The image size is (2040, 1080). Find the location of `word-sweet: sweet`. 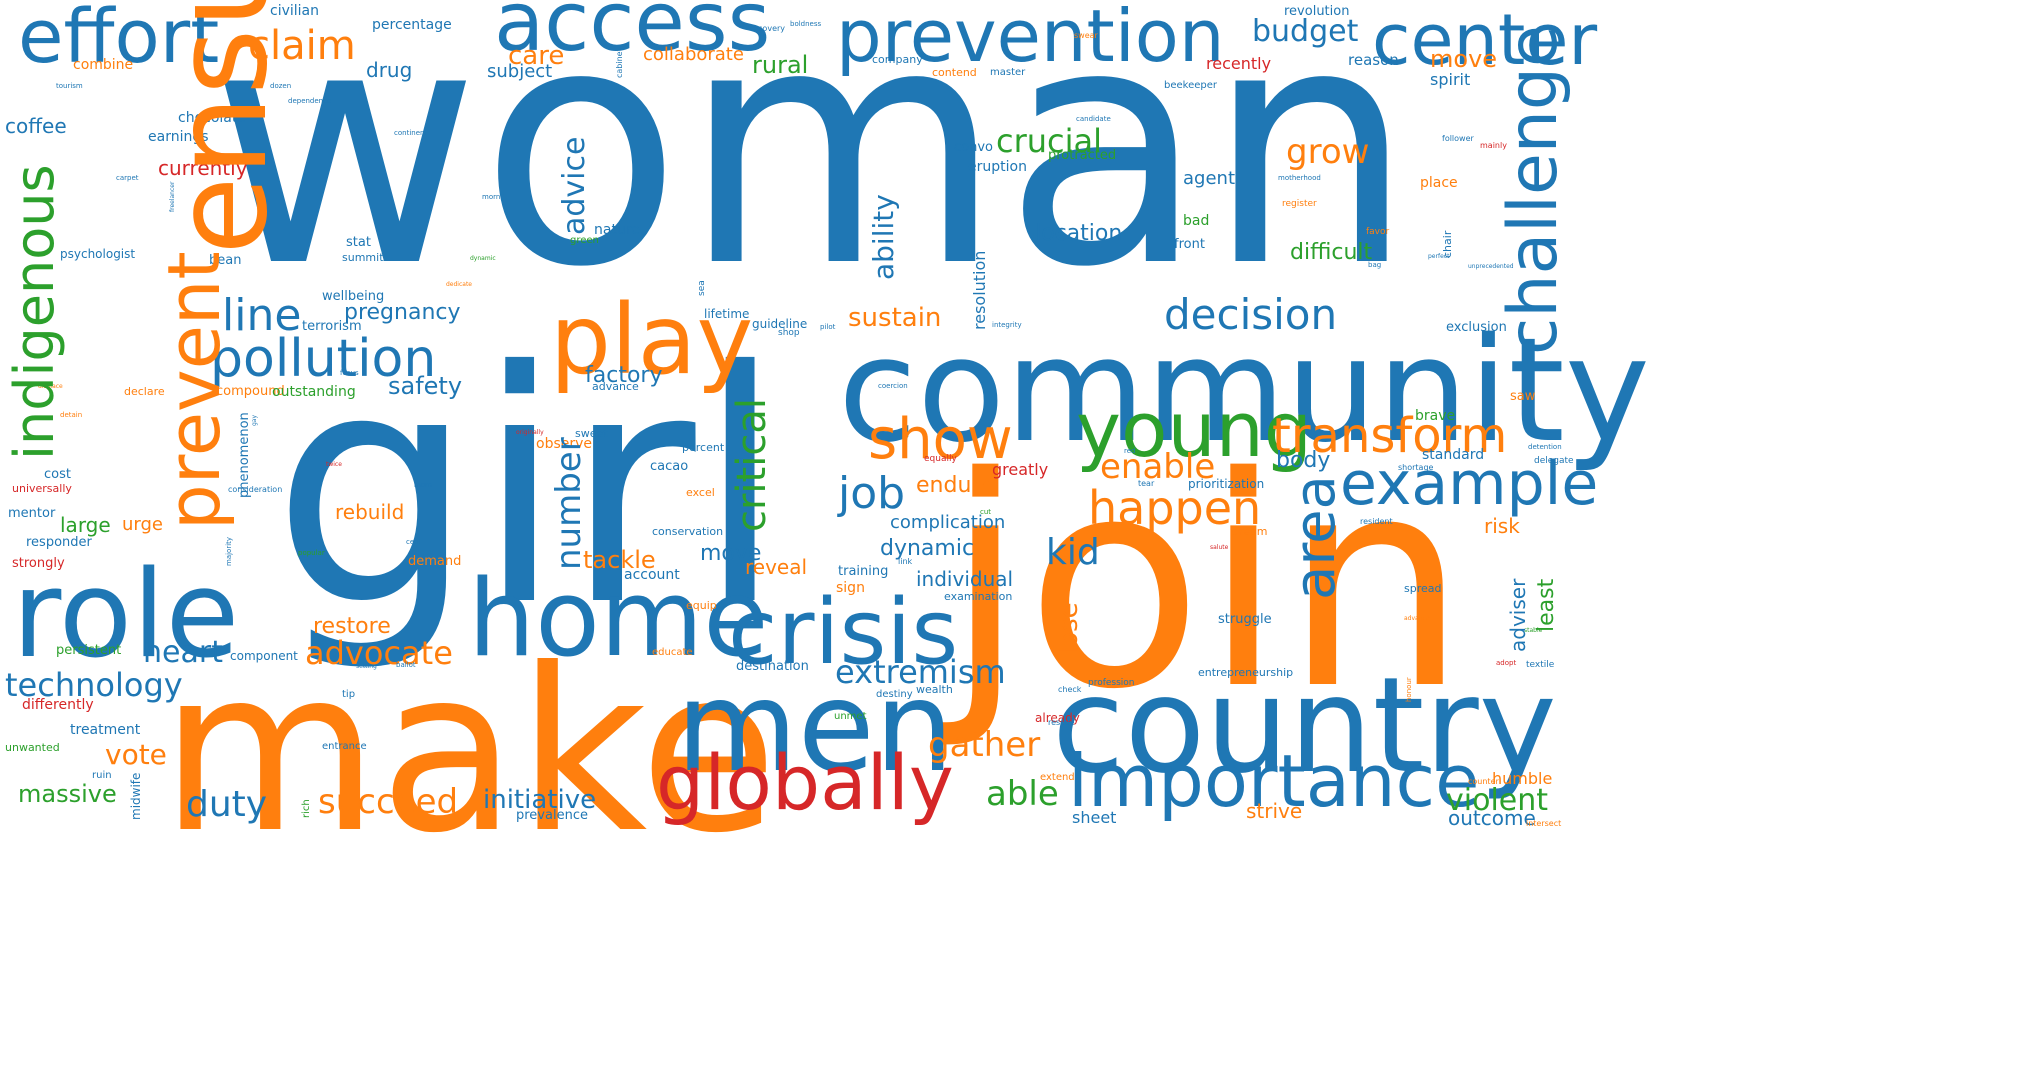

word-sweet: sweet is located at coordinates (591, 433).